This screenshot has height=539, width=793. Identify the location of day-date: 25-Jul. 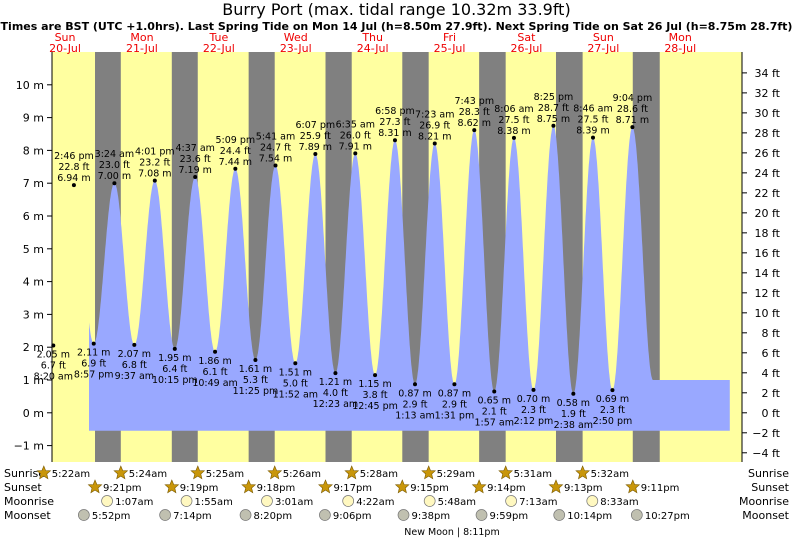
(450, 48).